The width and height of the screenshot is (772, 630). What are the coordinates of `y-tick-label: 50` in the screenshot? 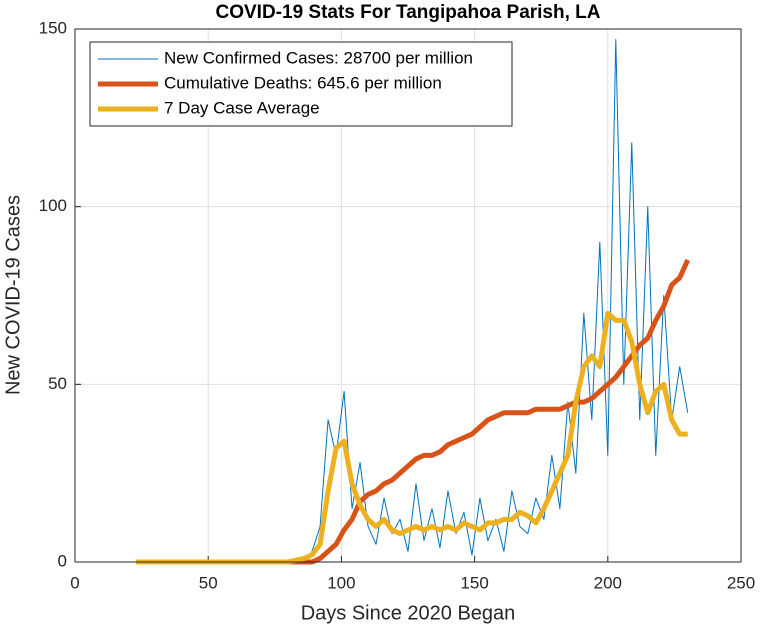 It's located at (57, 383).